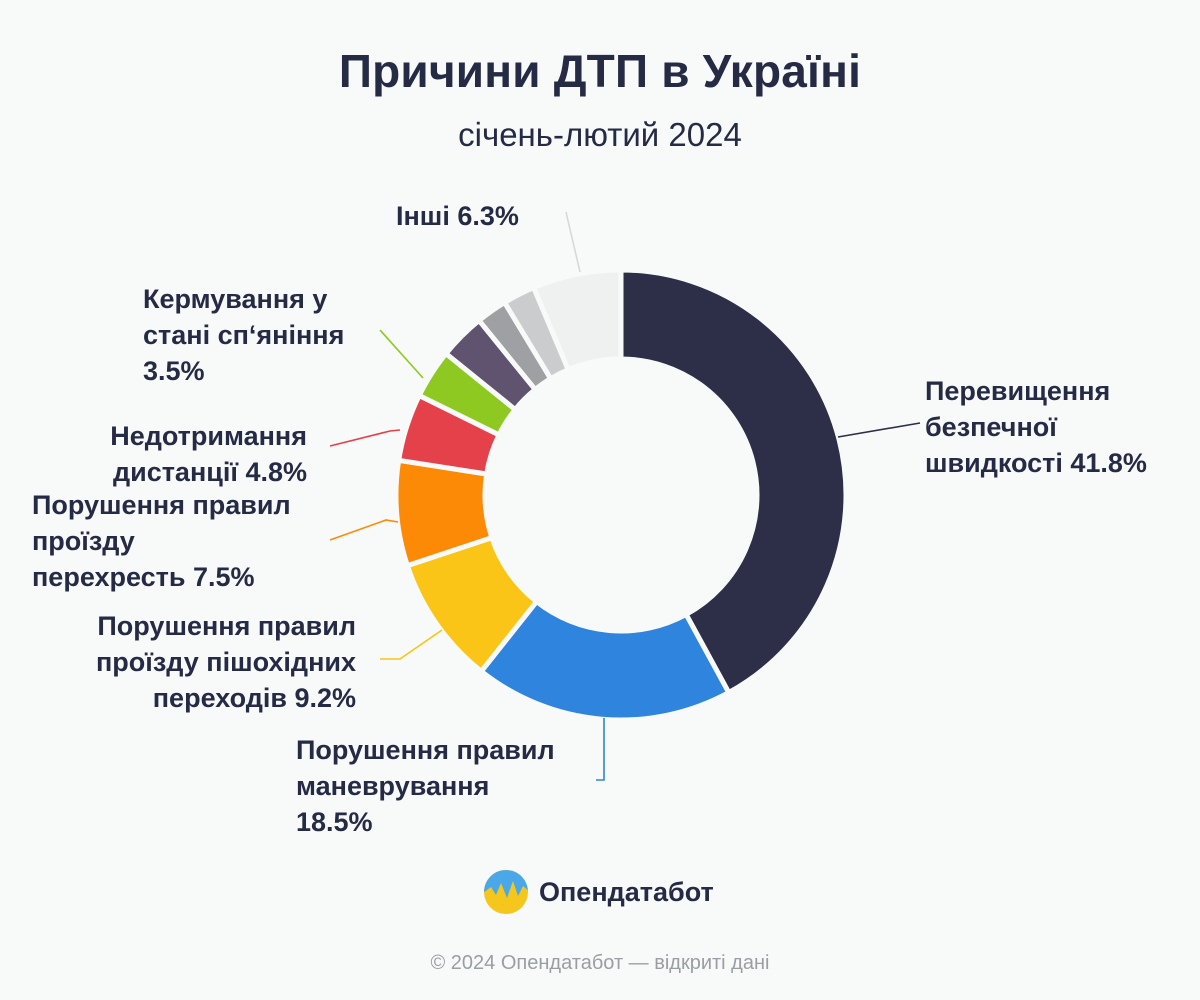 Image resolution: width=1200 pixels, height=1000 pixels. I want to click on slice-label-distance: Недотримання дистанції 4.8%, so click(208, 454).